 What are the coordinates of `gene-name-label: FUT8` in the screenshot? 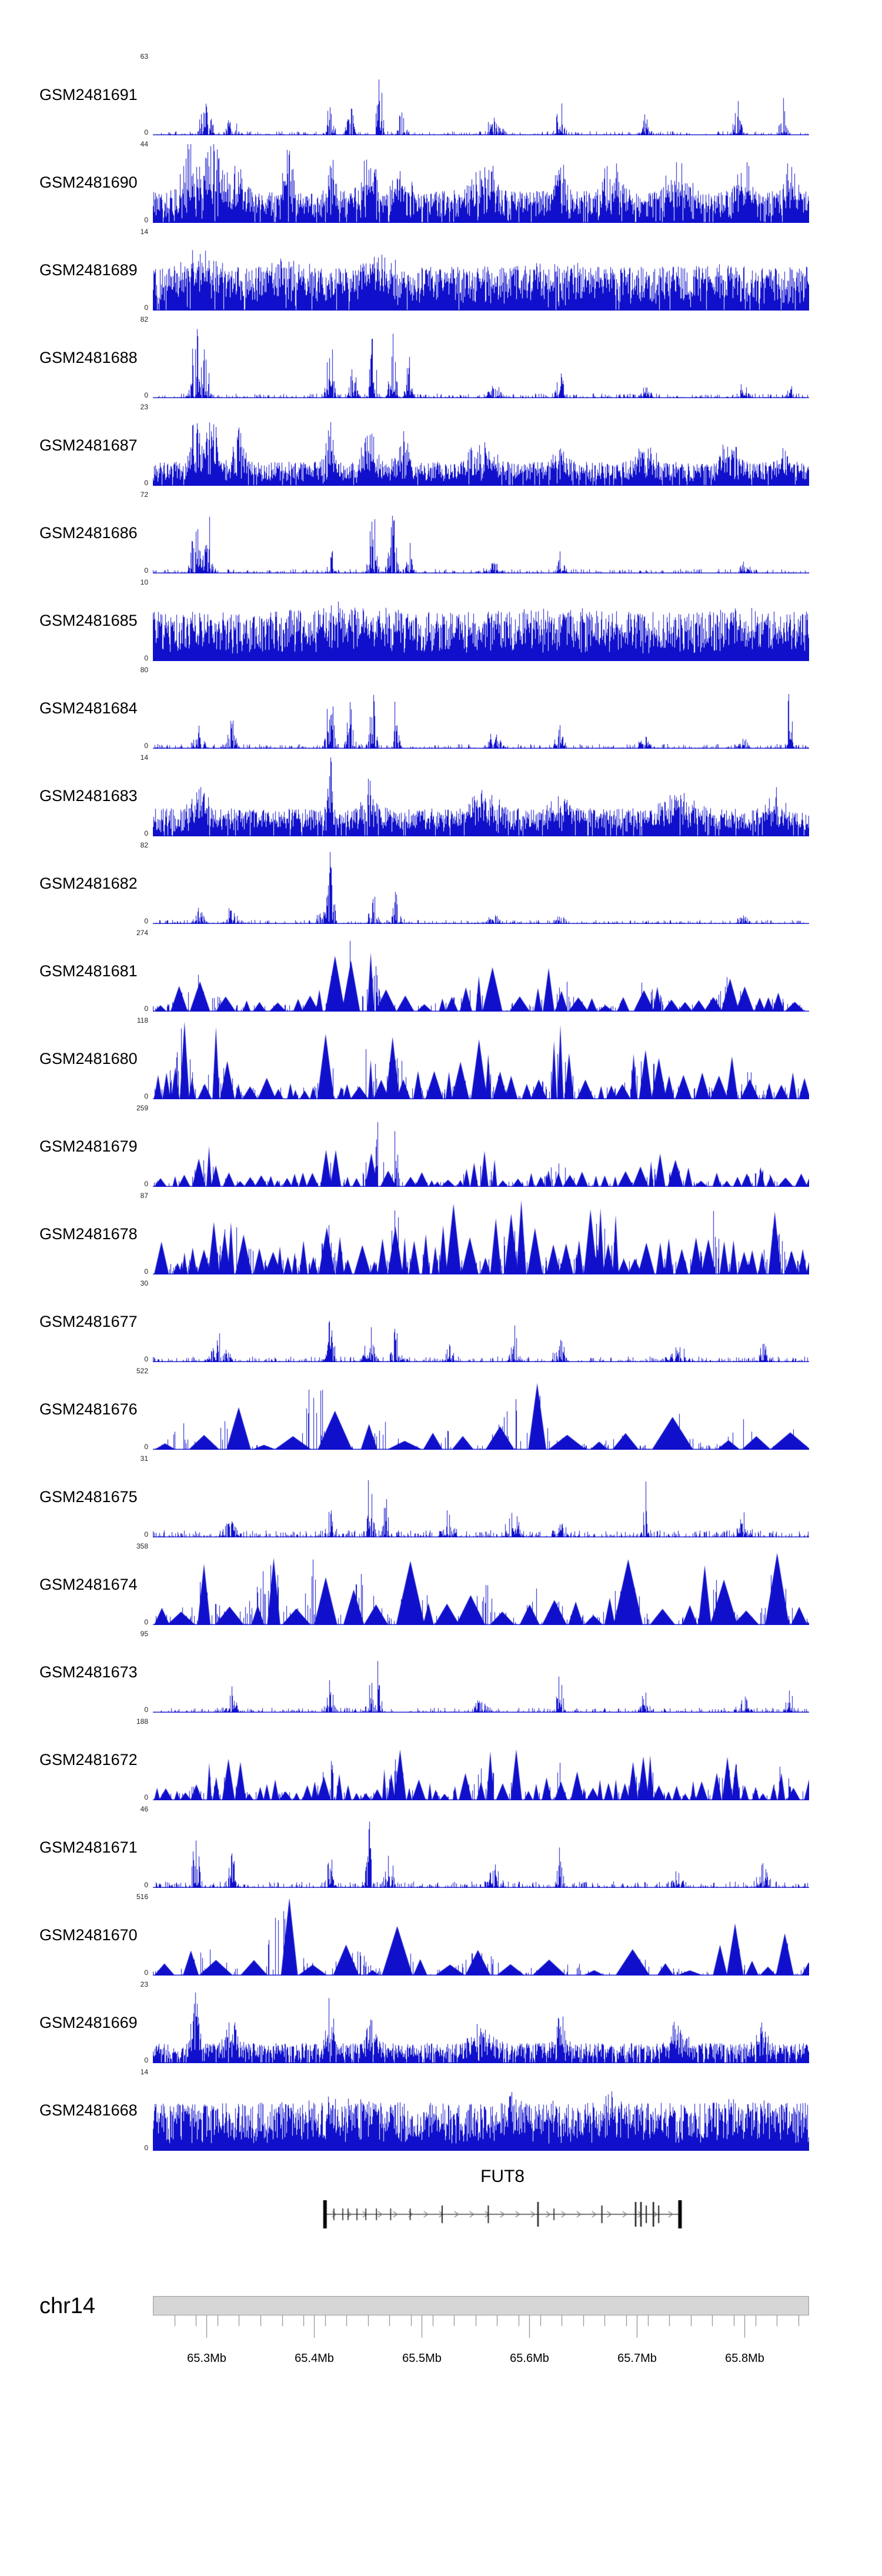 It's located at (502, 2176).